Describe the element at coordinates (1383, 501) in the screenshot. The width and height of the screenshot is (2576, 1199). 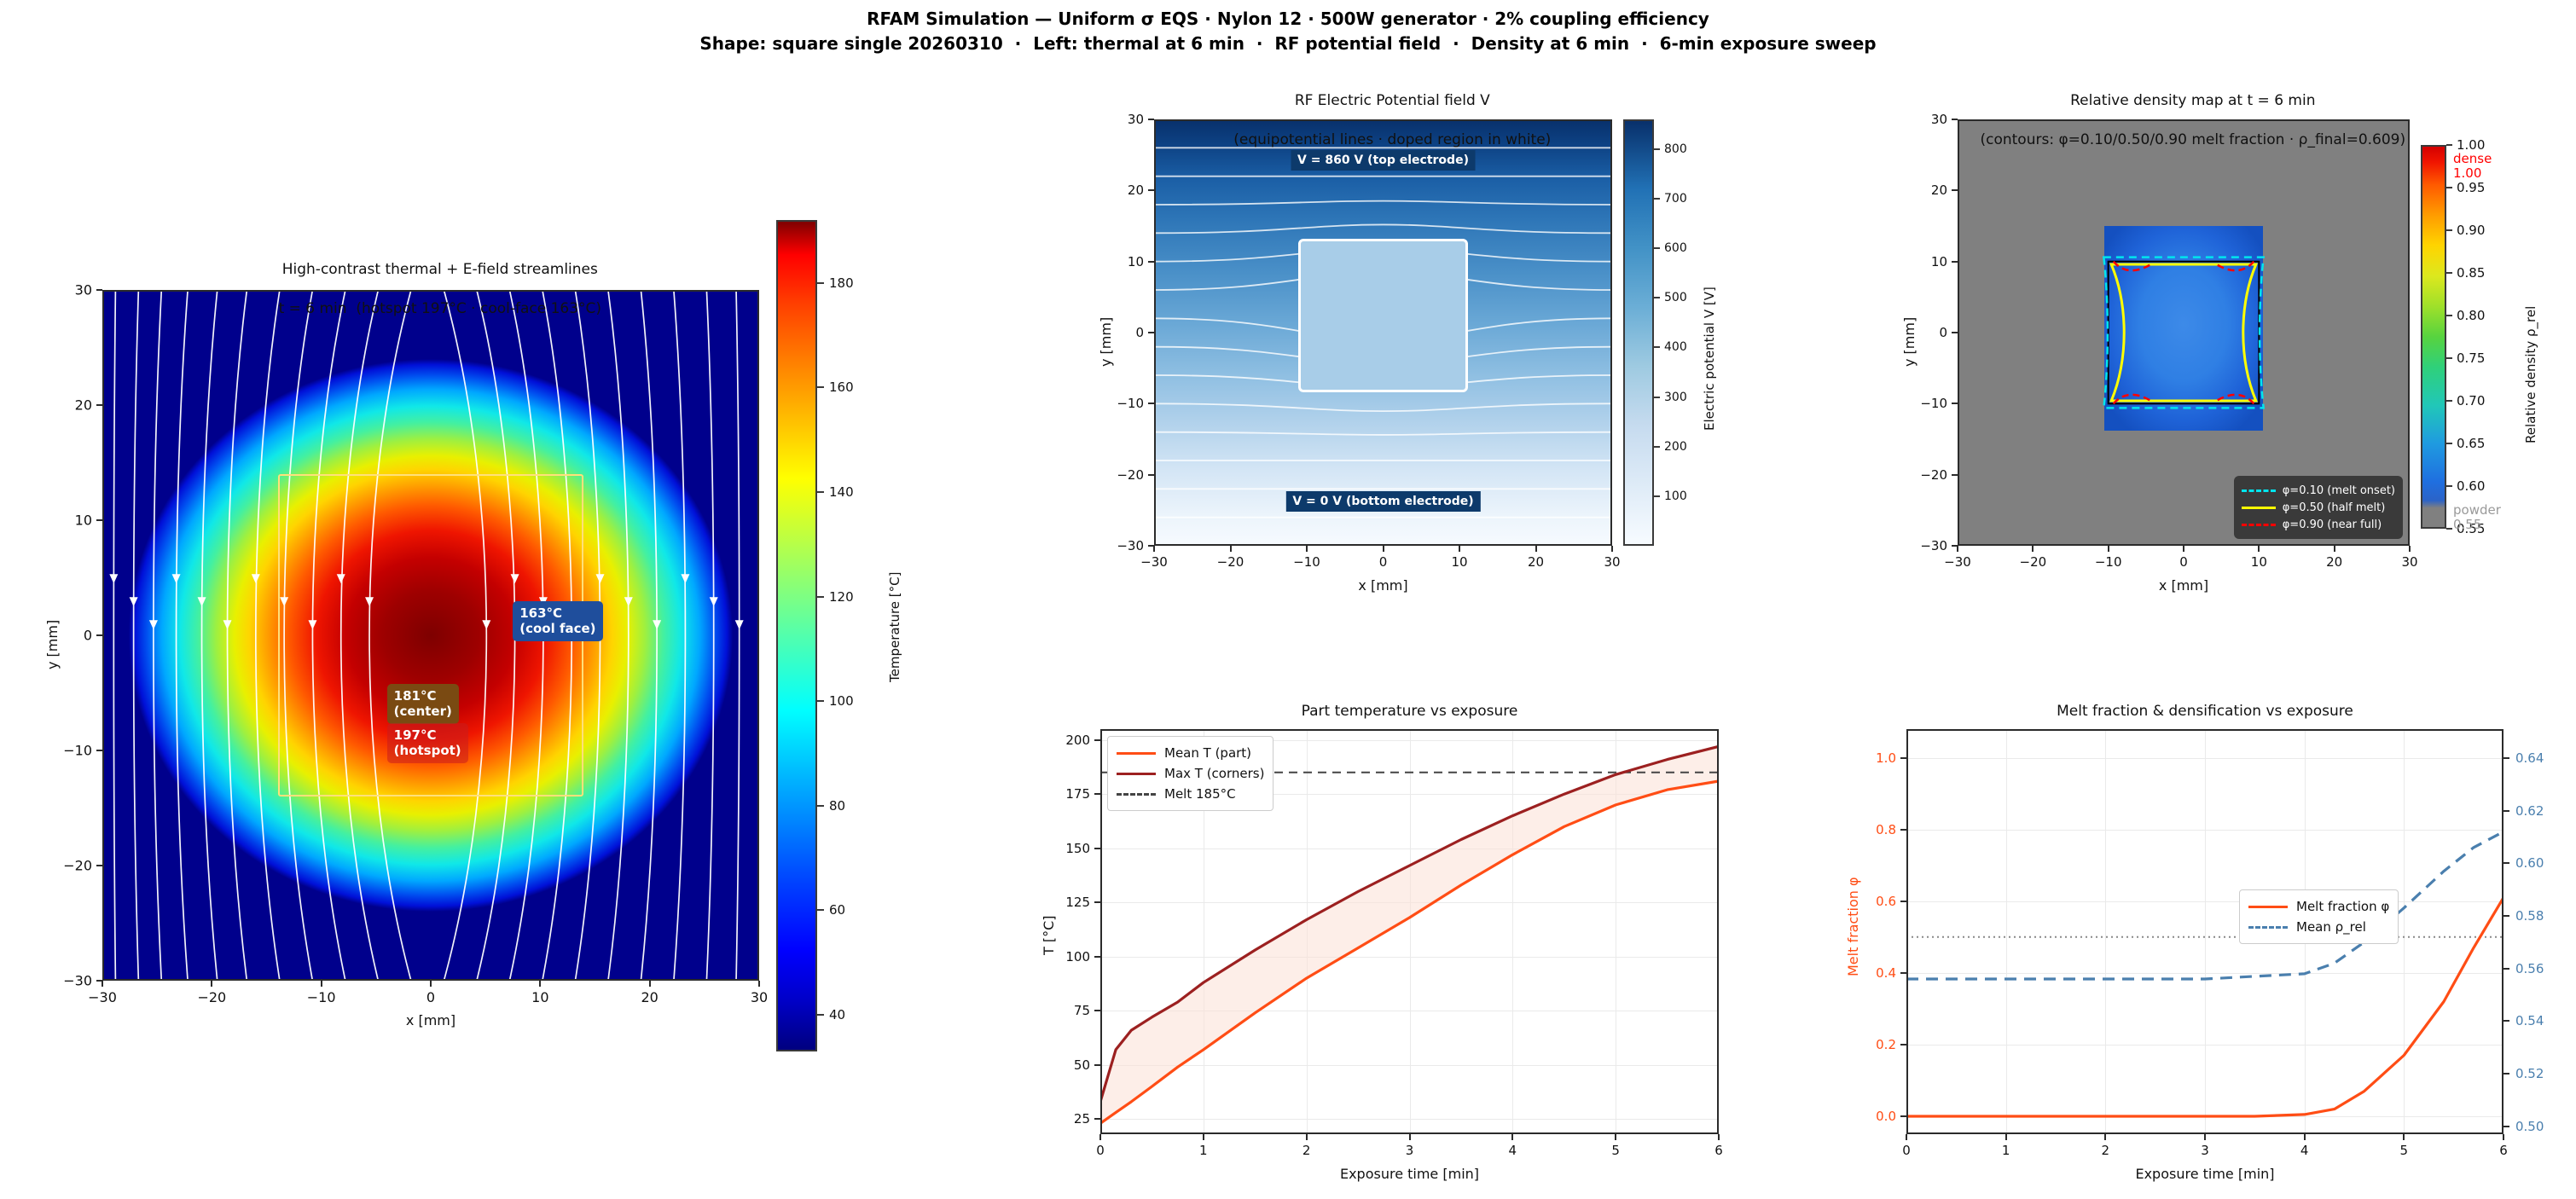
I see `bottom-electrode-label: V = 0 V (bottom electrode)` at that location.